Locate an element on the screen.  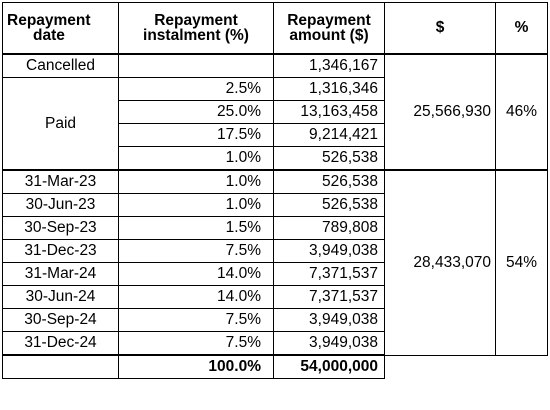
total-row: 100.0% 54,000,000 is located at coordinates (275, 366).